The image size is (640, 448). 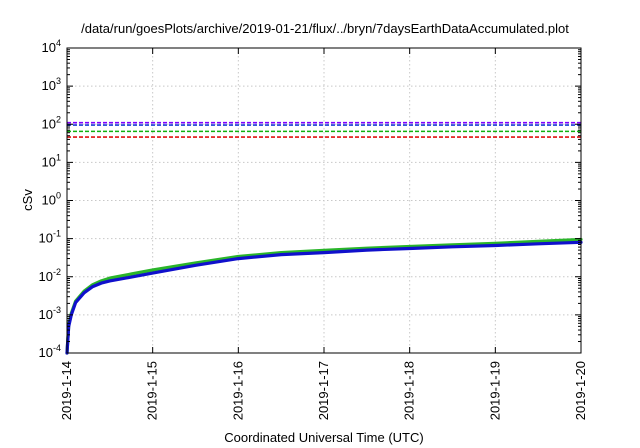 I want to click on x-tick-label: 2019-1-15, so click(x=152, y=390).